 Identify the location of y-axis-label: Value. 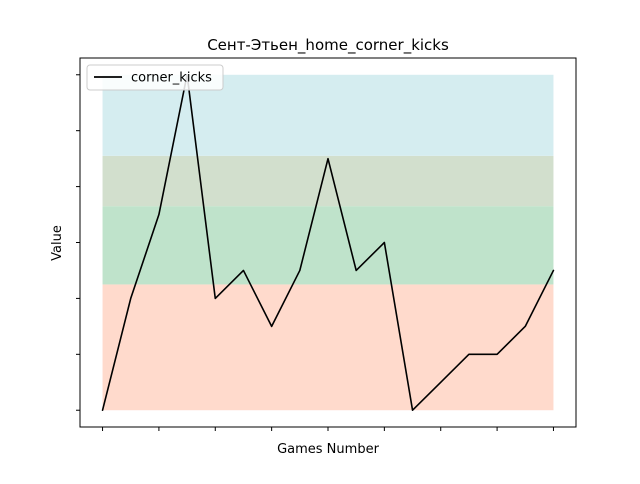
(57, 243).